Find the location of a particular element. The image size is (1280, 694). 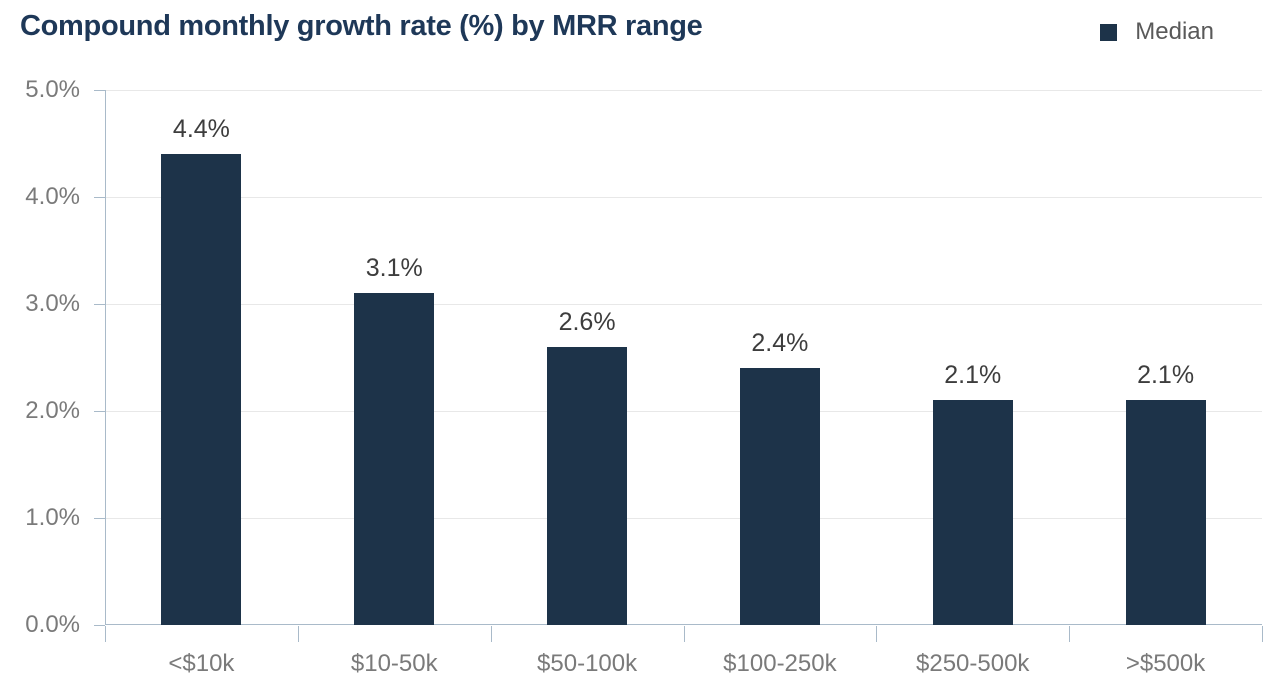

legend-marker-square is located at coordinates (1109, 32).